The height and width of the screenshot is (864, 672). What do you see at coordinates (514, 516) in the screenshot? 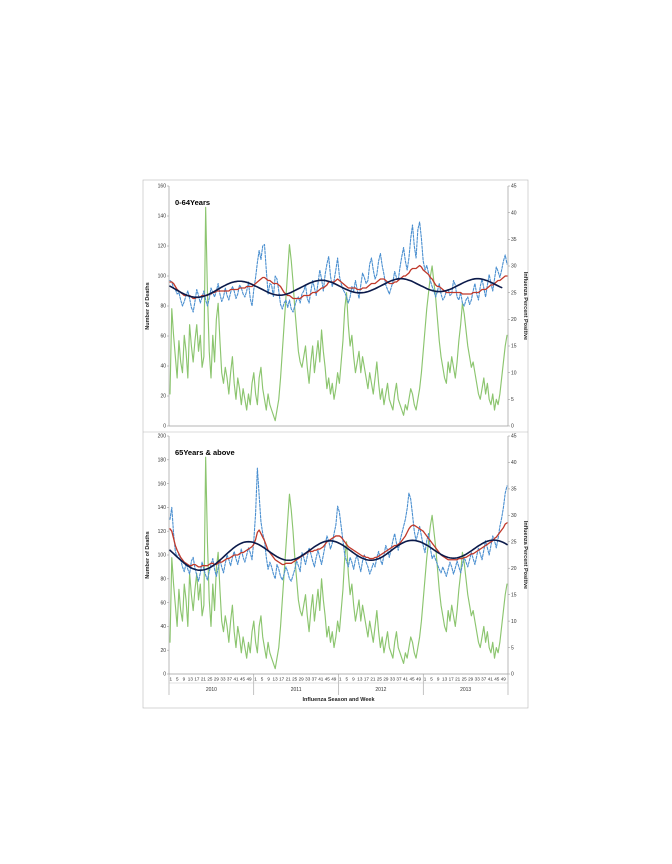
I see `y2-tick-label: 30` at bounding box center [514, 516].